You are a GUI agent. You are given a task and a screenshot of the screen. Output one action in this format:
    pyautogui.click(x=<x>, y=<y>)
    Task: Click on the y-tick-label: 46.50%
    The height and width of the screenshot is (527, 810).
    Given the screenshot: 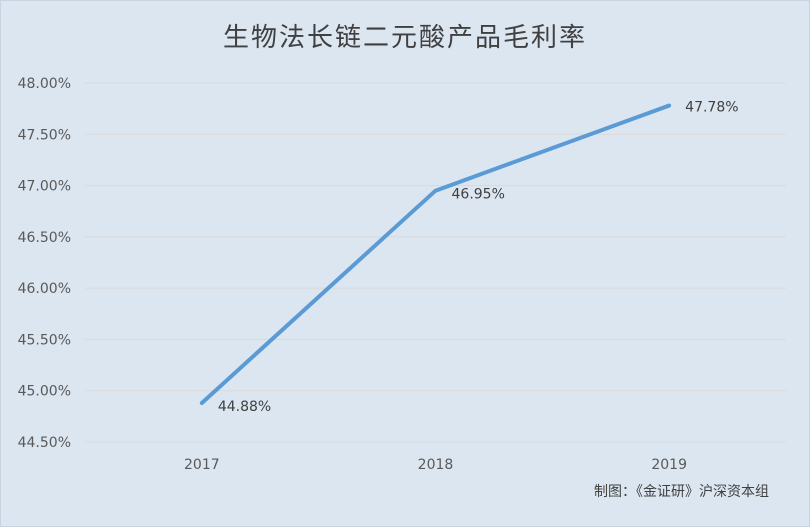 What is the action you would take?
    pyautogui.click(x=44, y=238)
    